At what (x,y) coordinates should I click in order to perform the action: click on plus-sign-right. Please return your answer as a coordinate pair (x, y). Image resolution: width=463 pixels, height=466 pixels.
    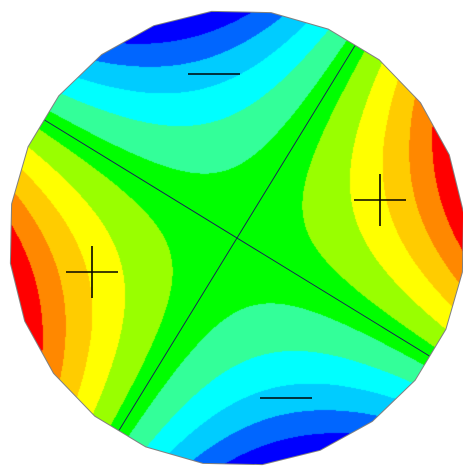
    Looking at the image, I should click on (380, 200).